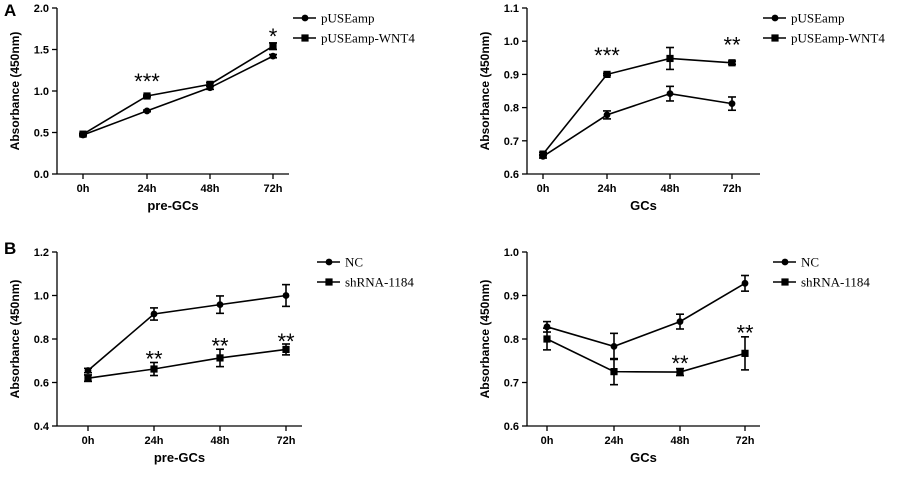 This screenshot has height=482, width=916. Describe the element at coordinates (41, 134) in the screenshot. I see `y-tick-label: 0.5` at that location.